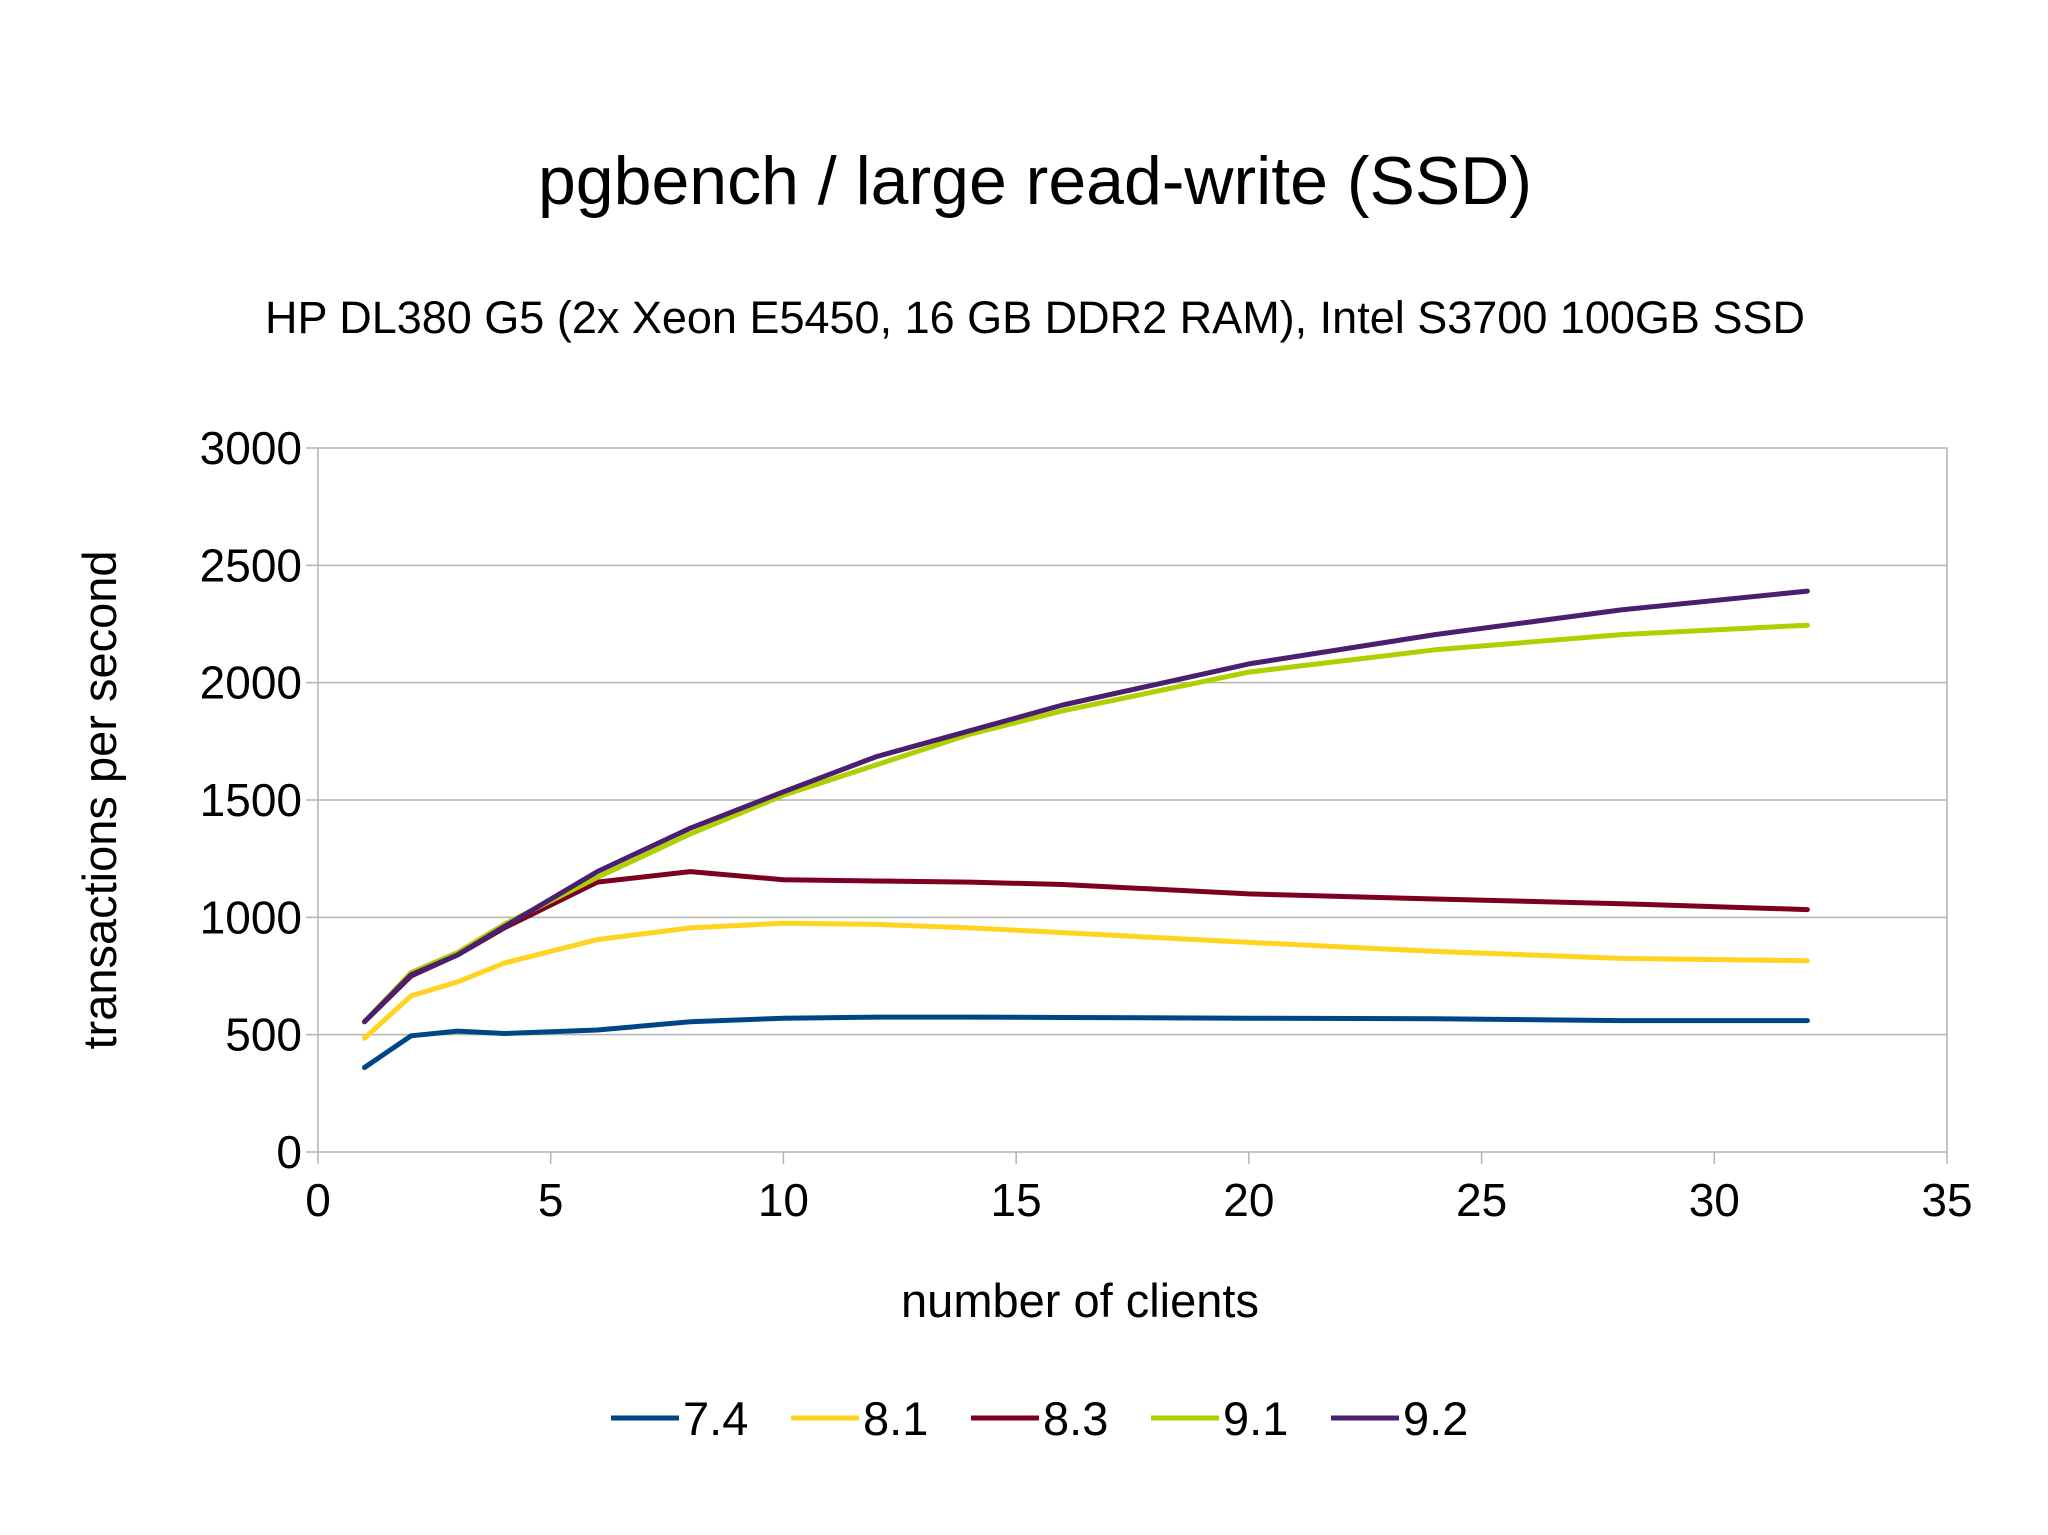 Image resolution: width=2048 pixels, height=1535 pixels. What do you see at coordinates (251, 800) in the screenshot?
I see `y-tick-label: 1500` at bounding box center [251, 800].